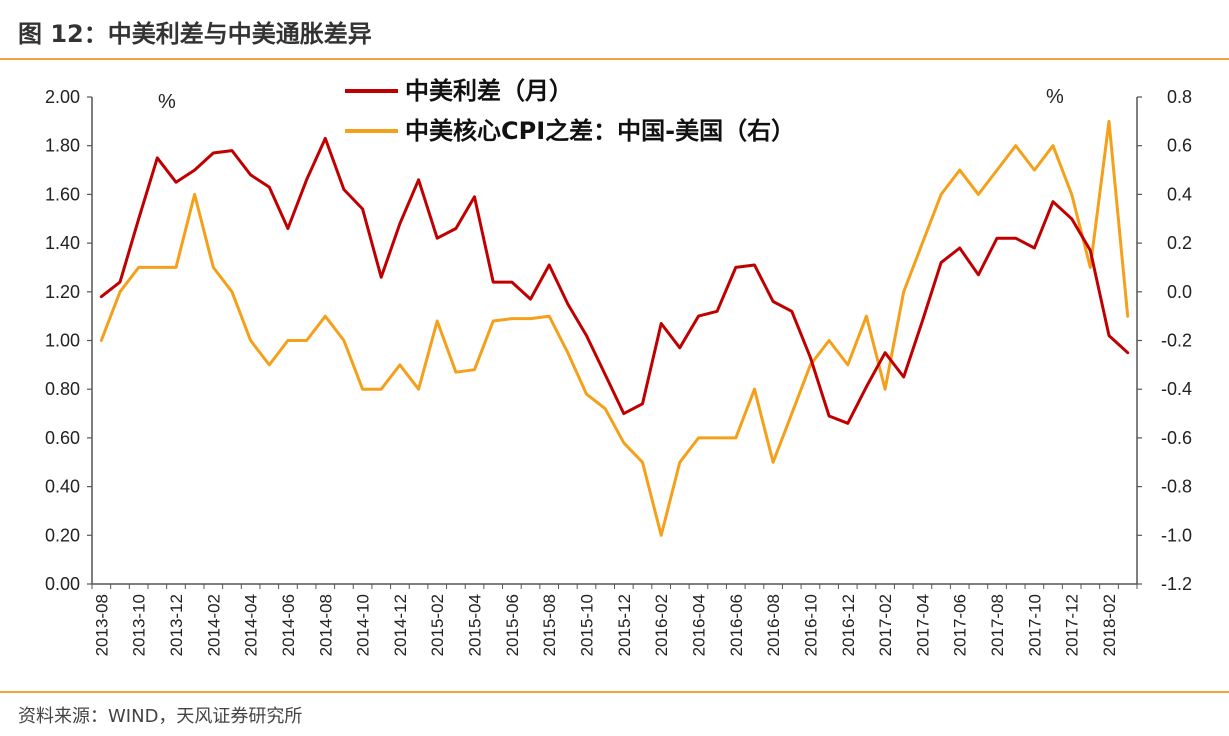 The image size is (1229, 736). What do you see at coordinates (62, 535) in the screenshot?
I see `left-tick-label: 0.20` at bounding box center [62, 535].